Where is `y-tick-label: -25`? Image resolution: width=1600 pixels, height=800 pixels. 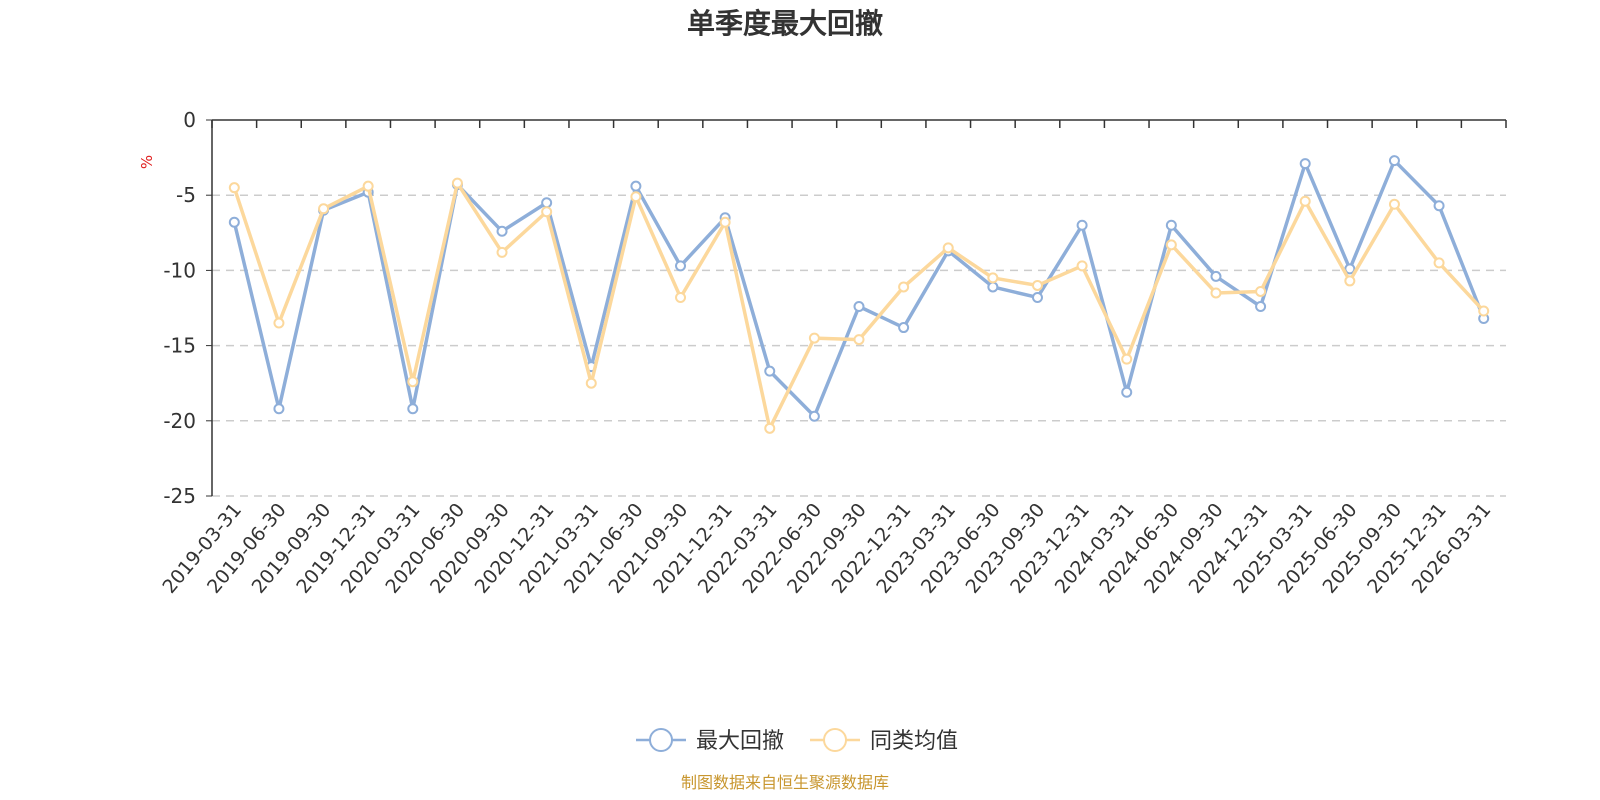 y-tick-label: -25 is located at coordinates (179, 496).